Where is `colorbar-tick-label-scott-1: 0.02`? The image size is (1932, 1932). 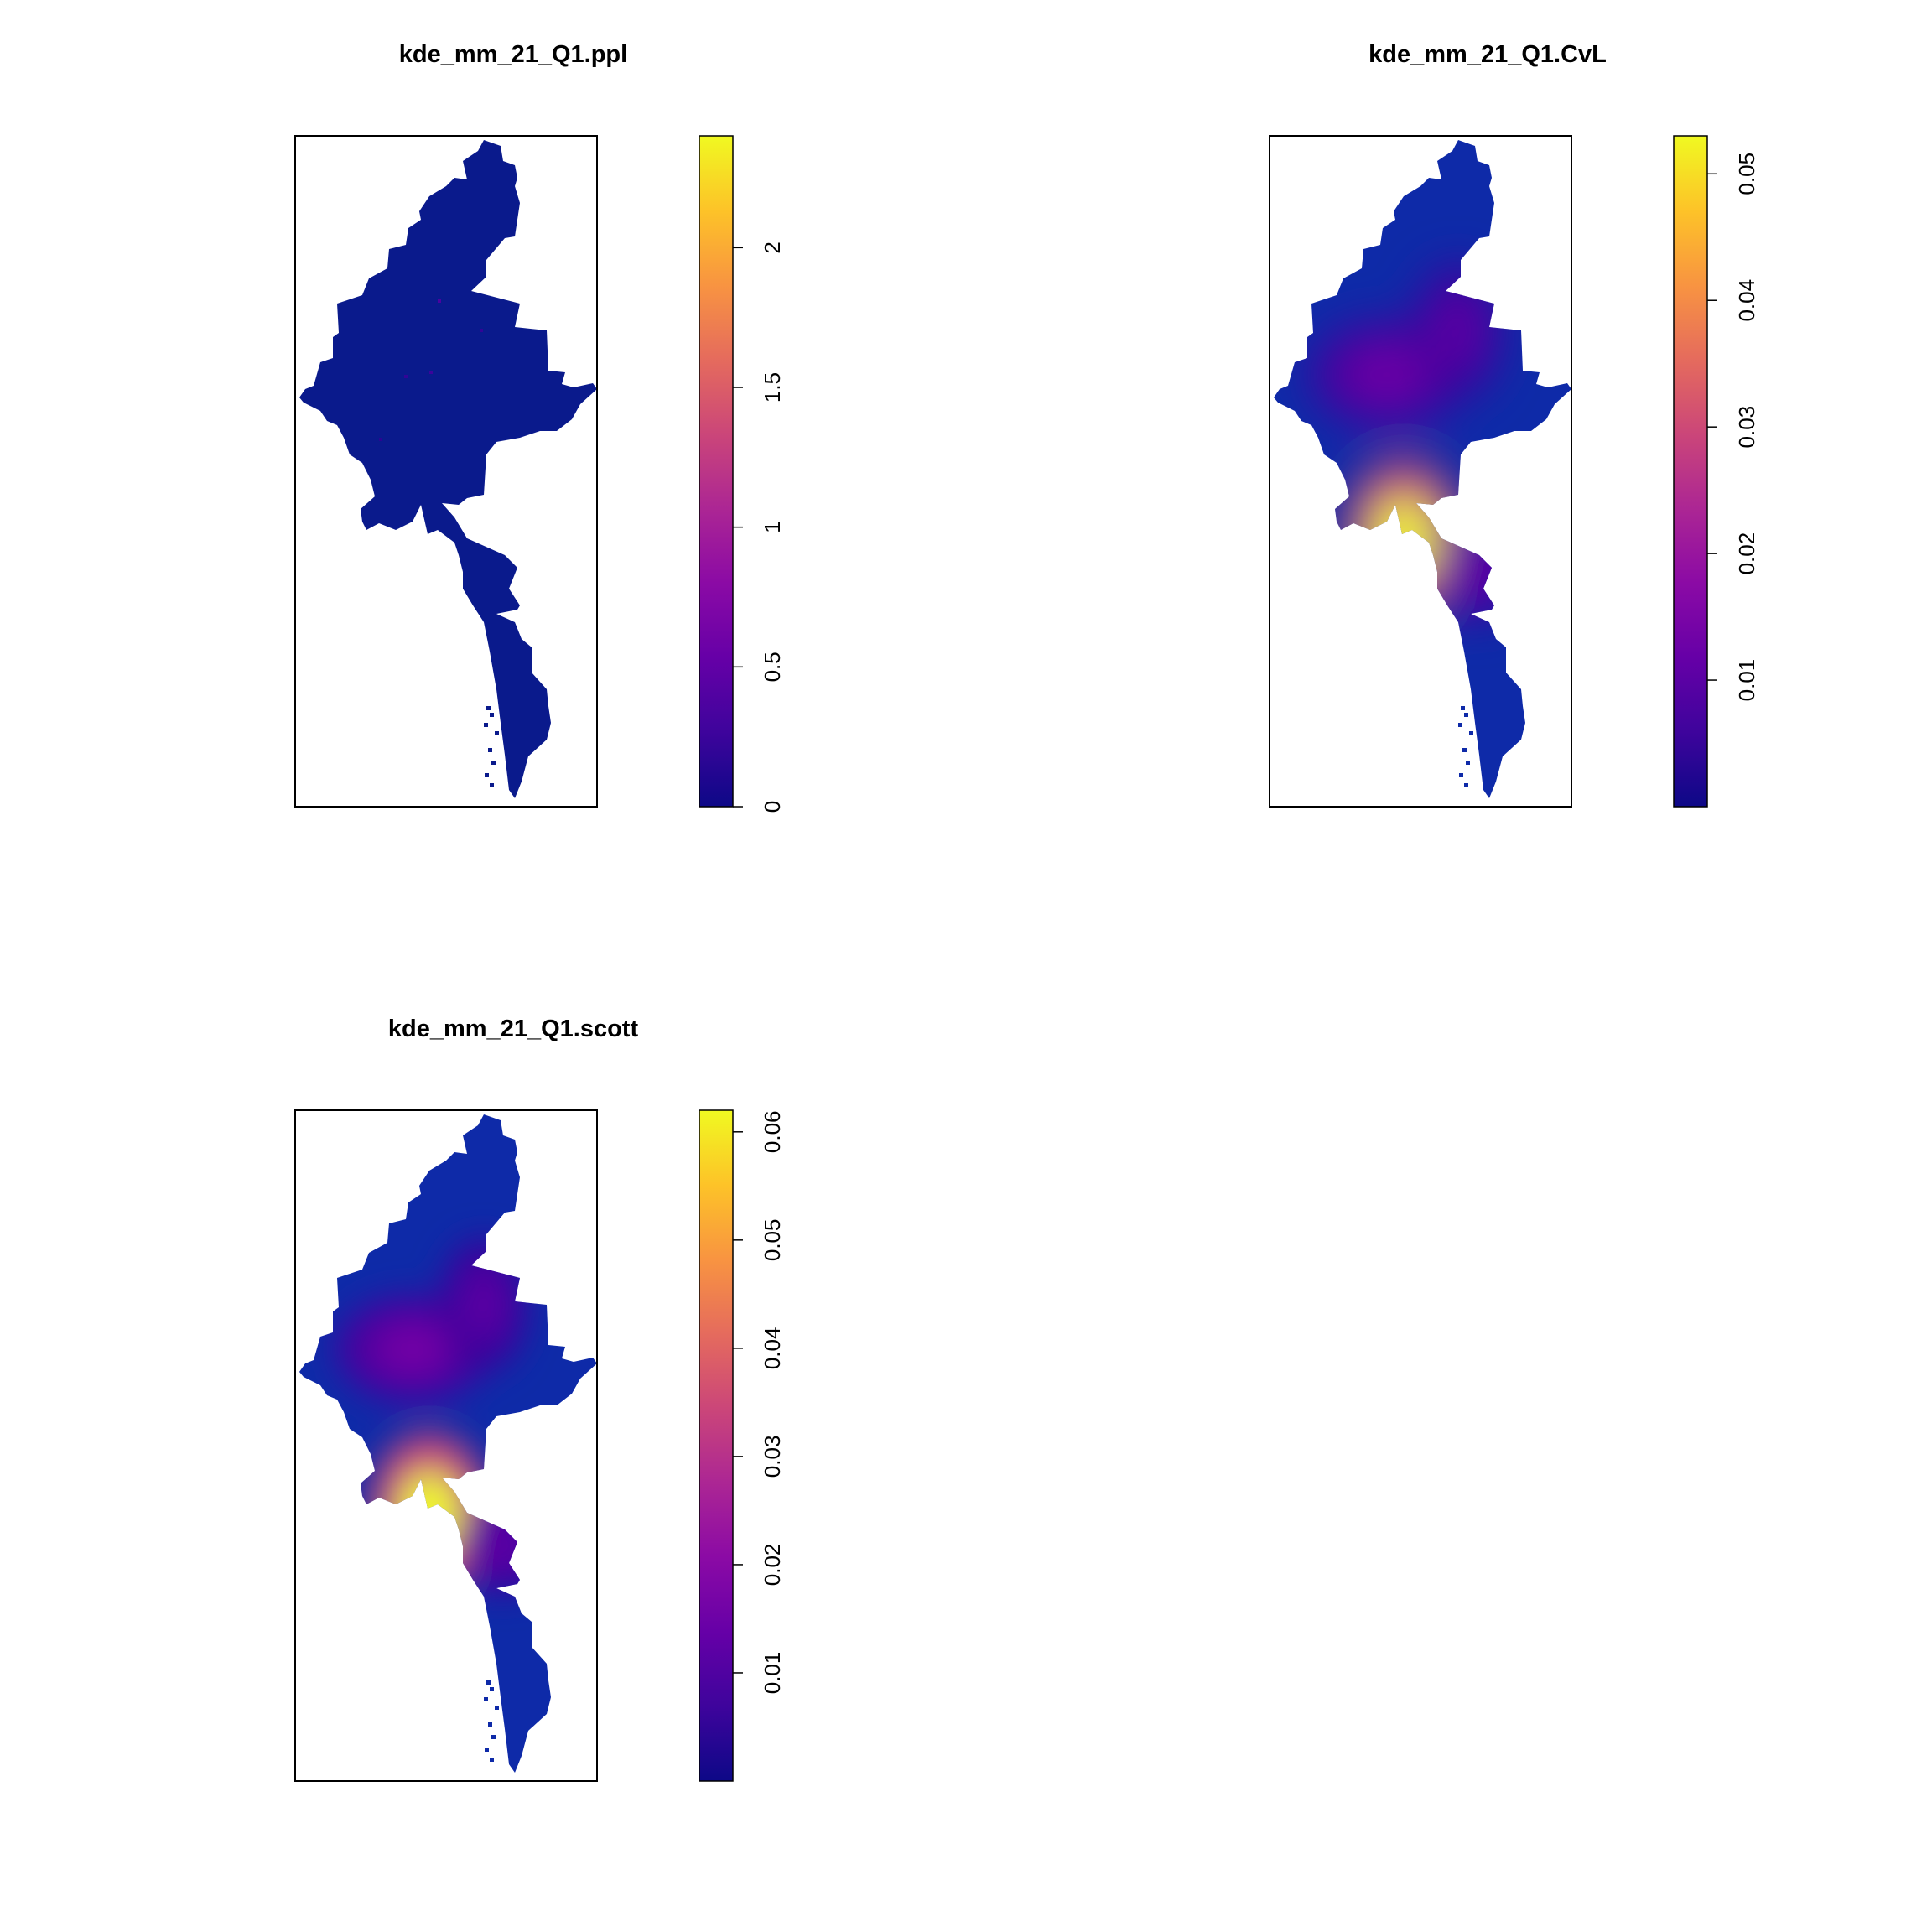
colorbar-tick-label-scott-1: 0.02 is located at coordinates (772, 1565).